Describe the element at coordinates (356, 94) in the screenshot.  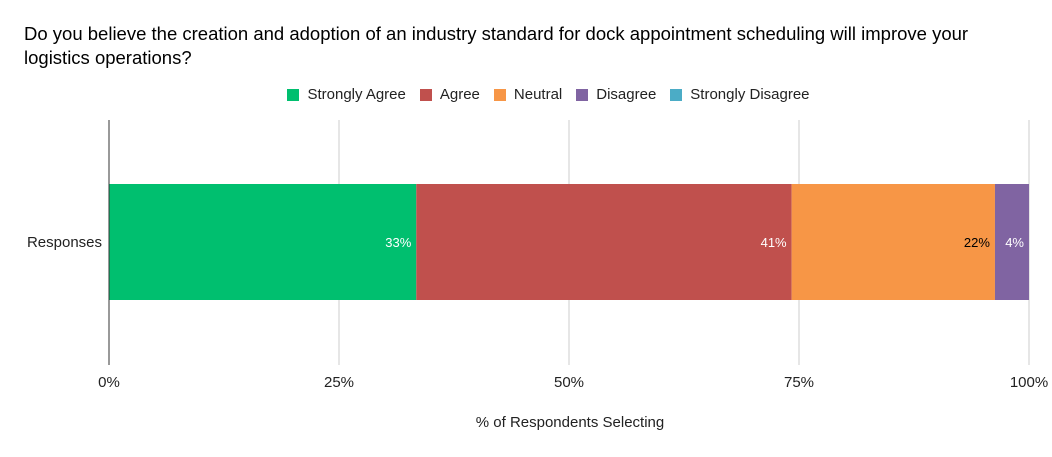
I see `legend-label: Strongly Agree` at that location.